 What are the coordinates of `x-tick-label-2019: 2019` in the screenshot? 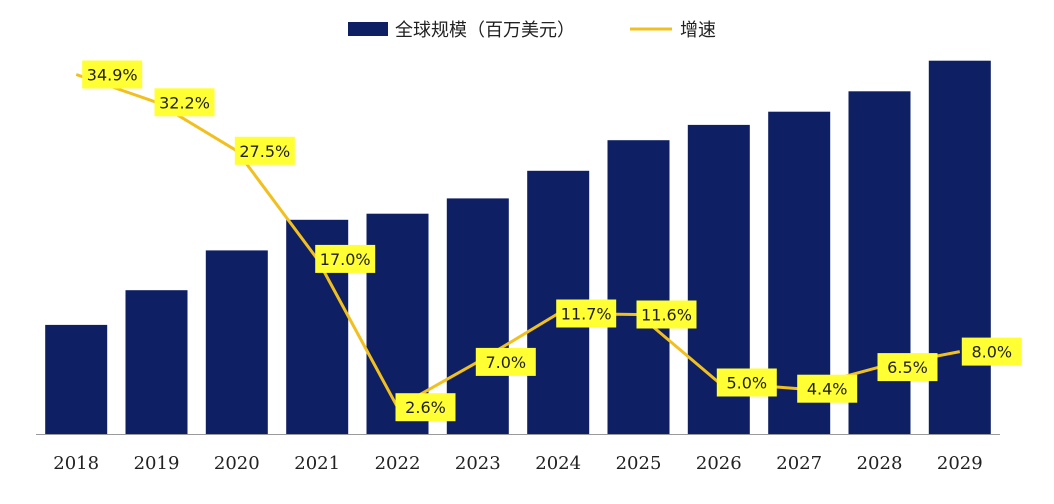 It's located at (157, 463).